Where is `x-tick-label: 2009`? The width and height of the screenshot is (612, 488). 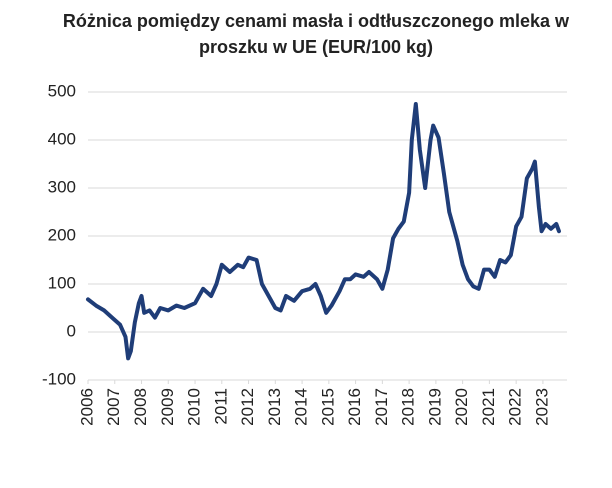
x-tick-label: 2009 is located at coordinates (167, 407).